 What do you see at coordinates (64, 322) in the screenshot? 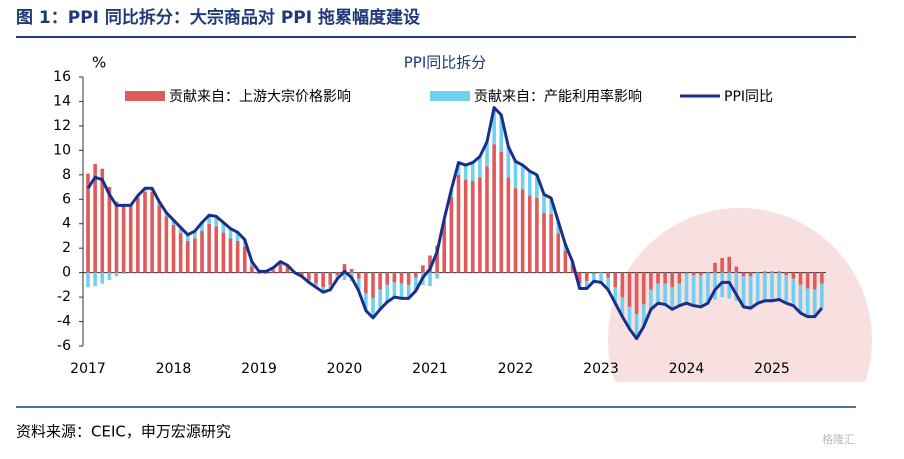
I see `y-tick-label: -4` at bounding box center [64, 322].